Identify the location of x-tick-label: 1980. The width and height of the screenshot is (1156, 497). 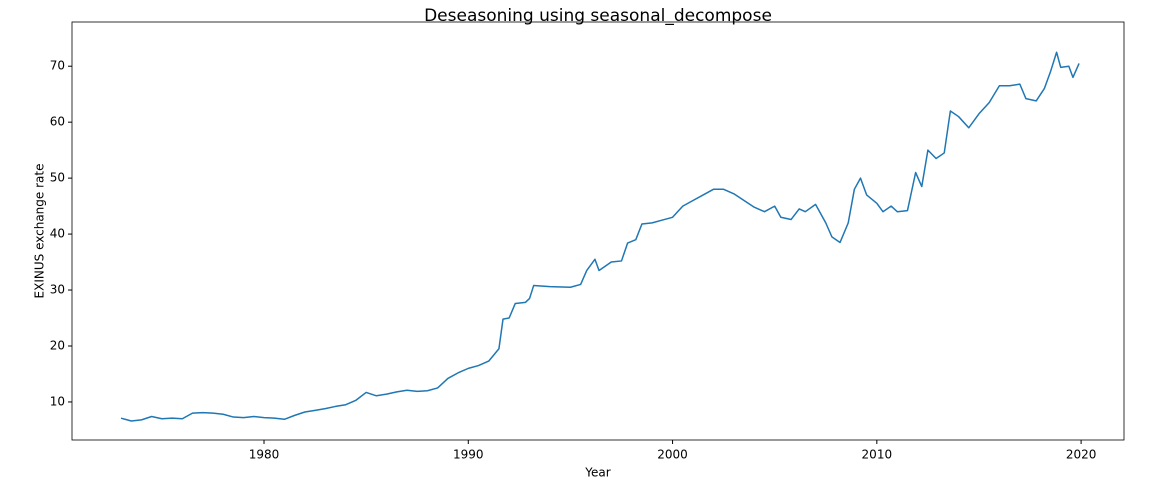
(264, 455).